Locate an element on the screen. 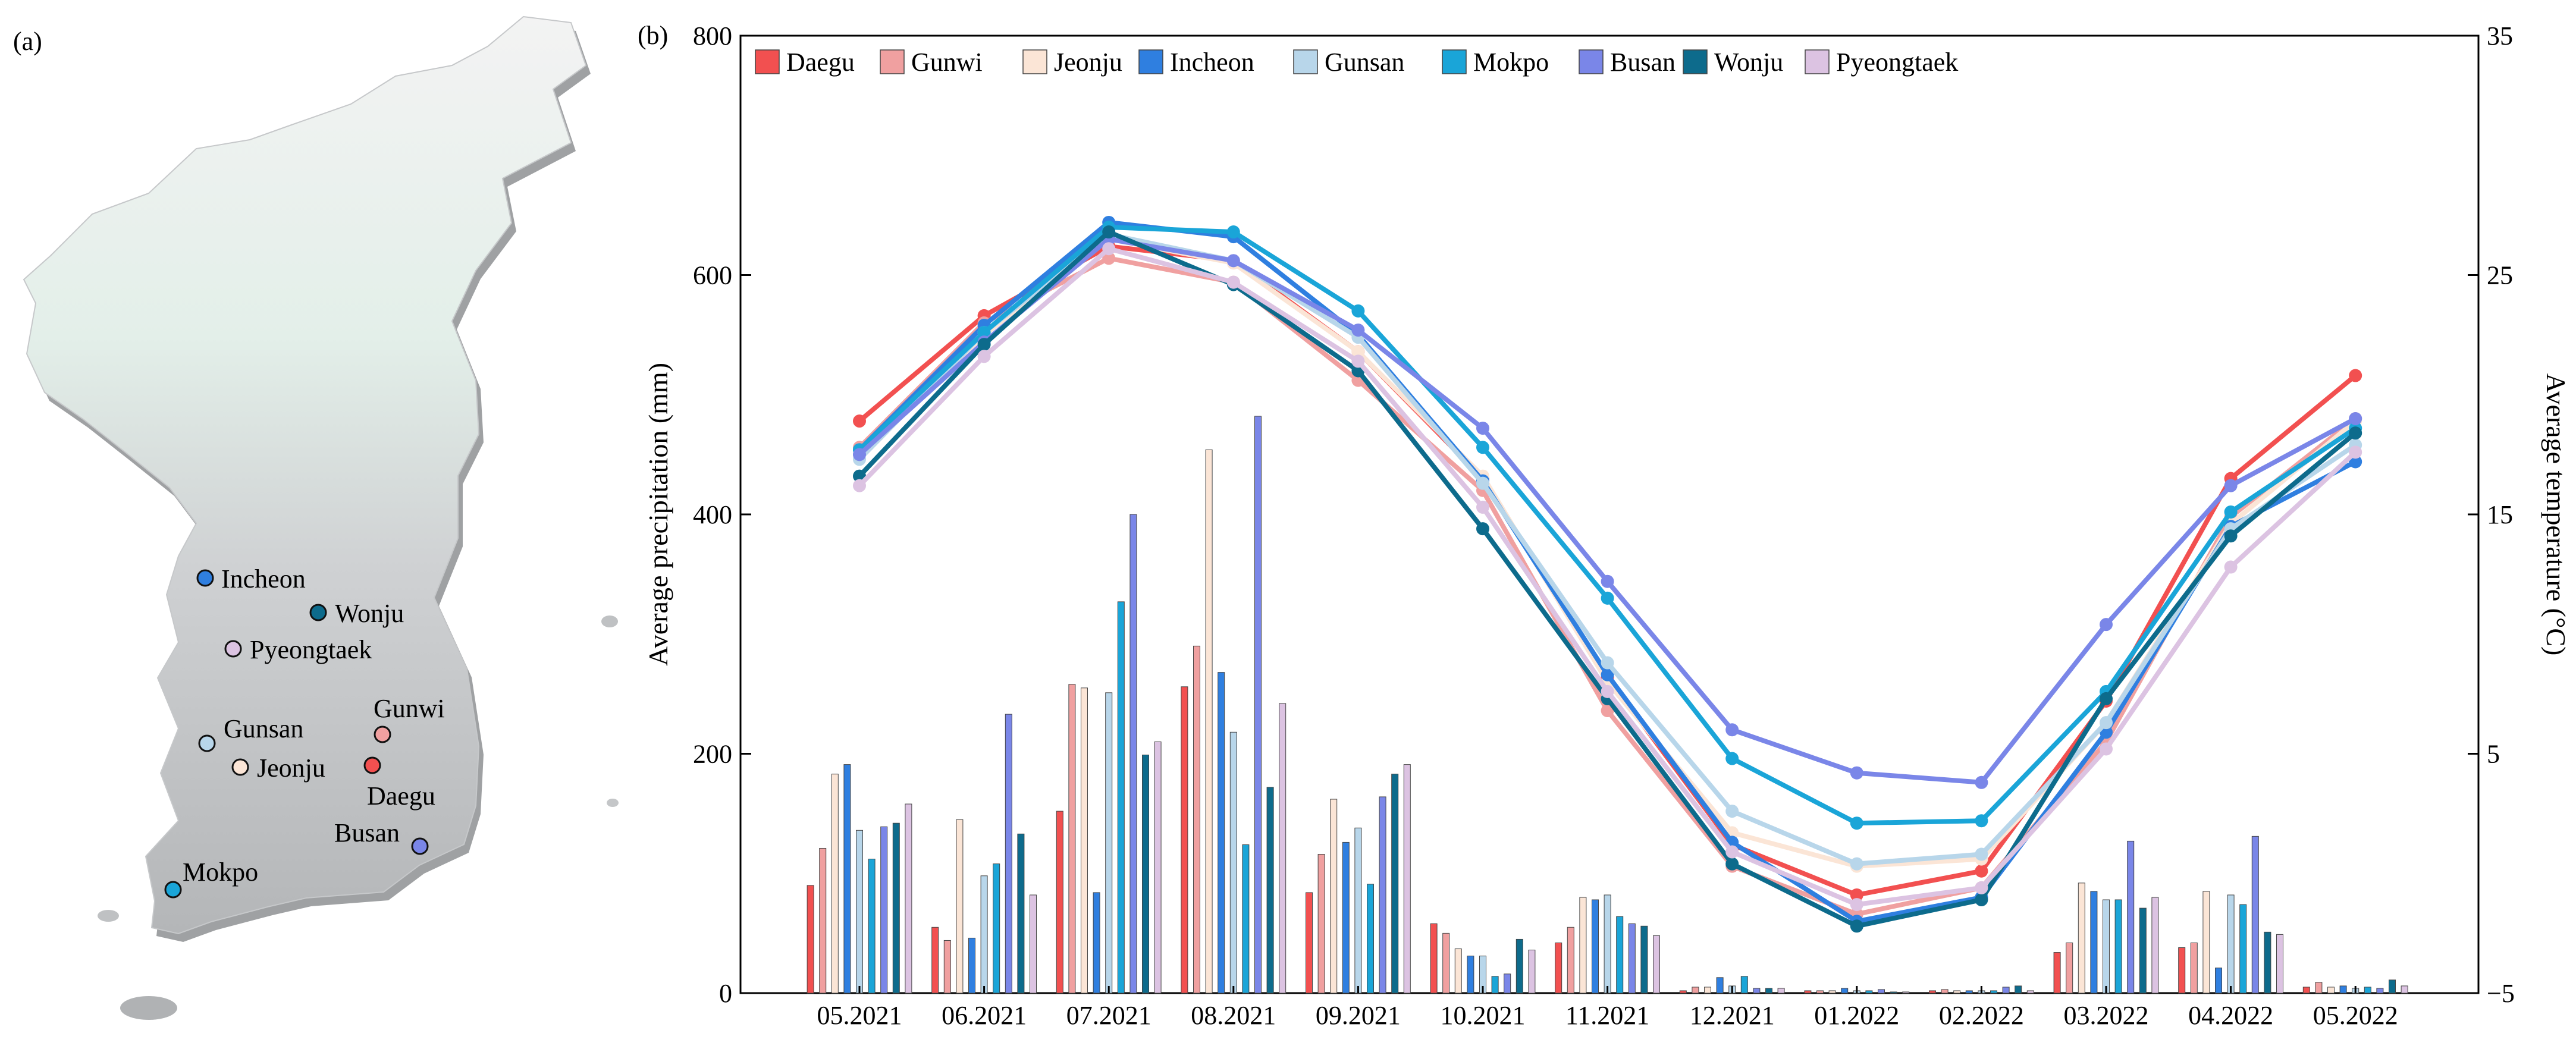 Image resolution: width=2576 pixels, height=1049 pixels. y-tick-label: 0 is located at coordinates (725, 993).